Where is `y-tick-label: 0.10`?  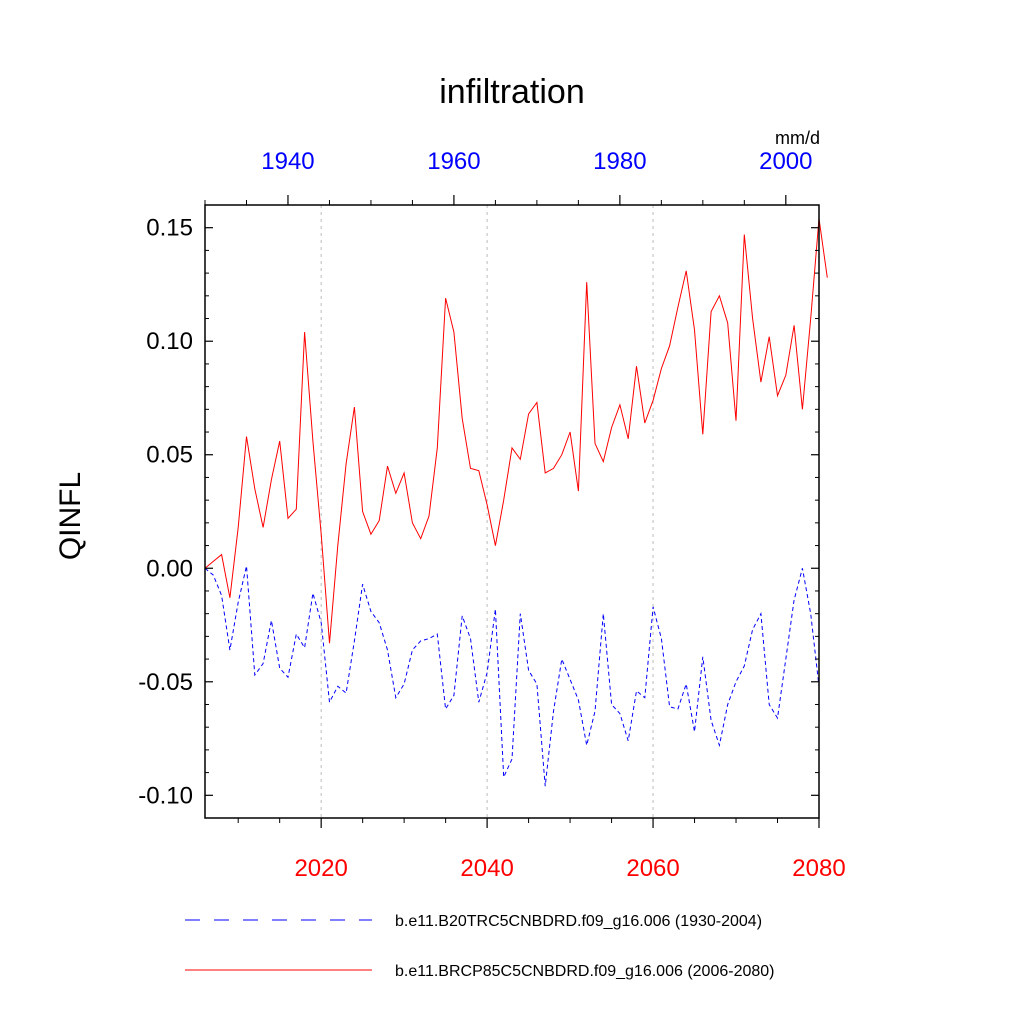
y-tick-label: 0.10 is located at coordinates (169, 341).